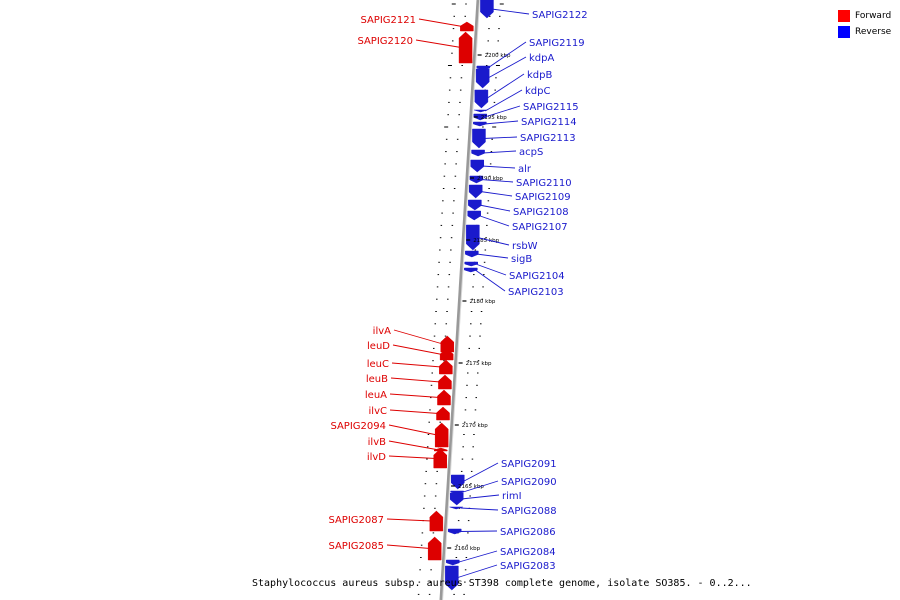  Describe the element at coordinates (529, 482) in the screenshot. I see `gene-label: SAPIG2090` at that location.